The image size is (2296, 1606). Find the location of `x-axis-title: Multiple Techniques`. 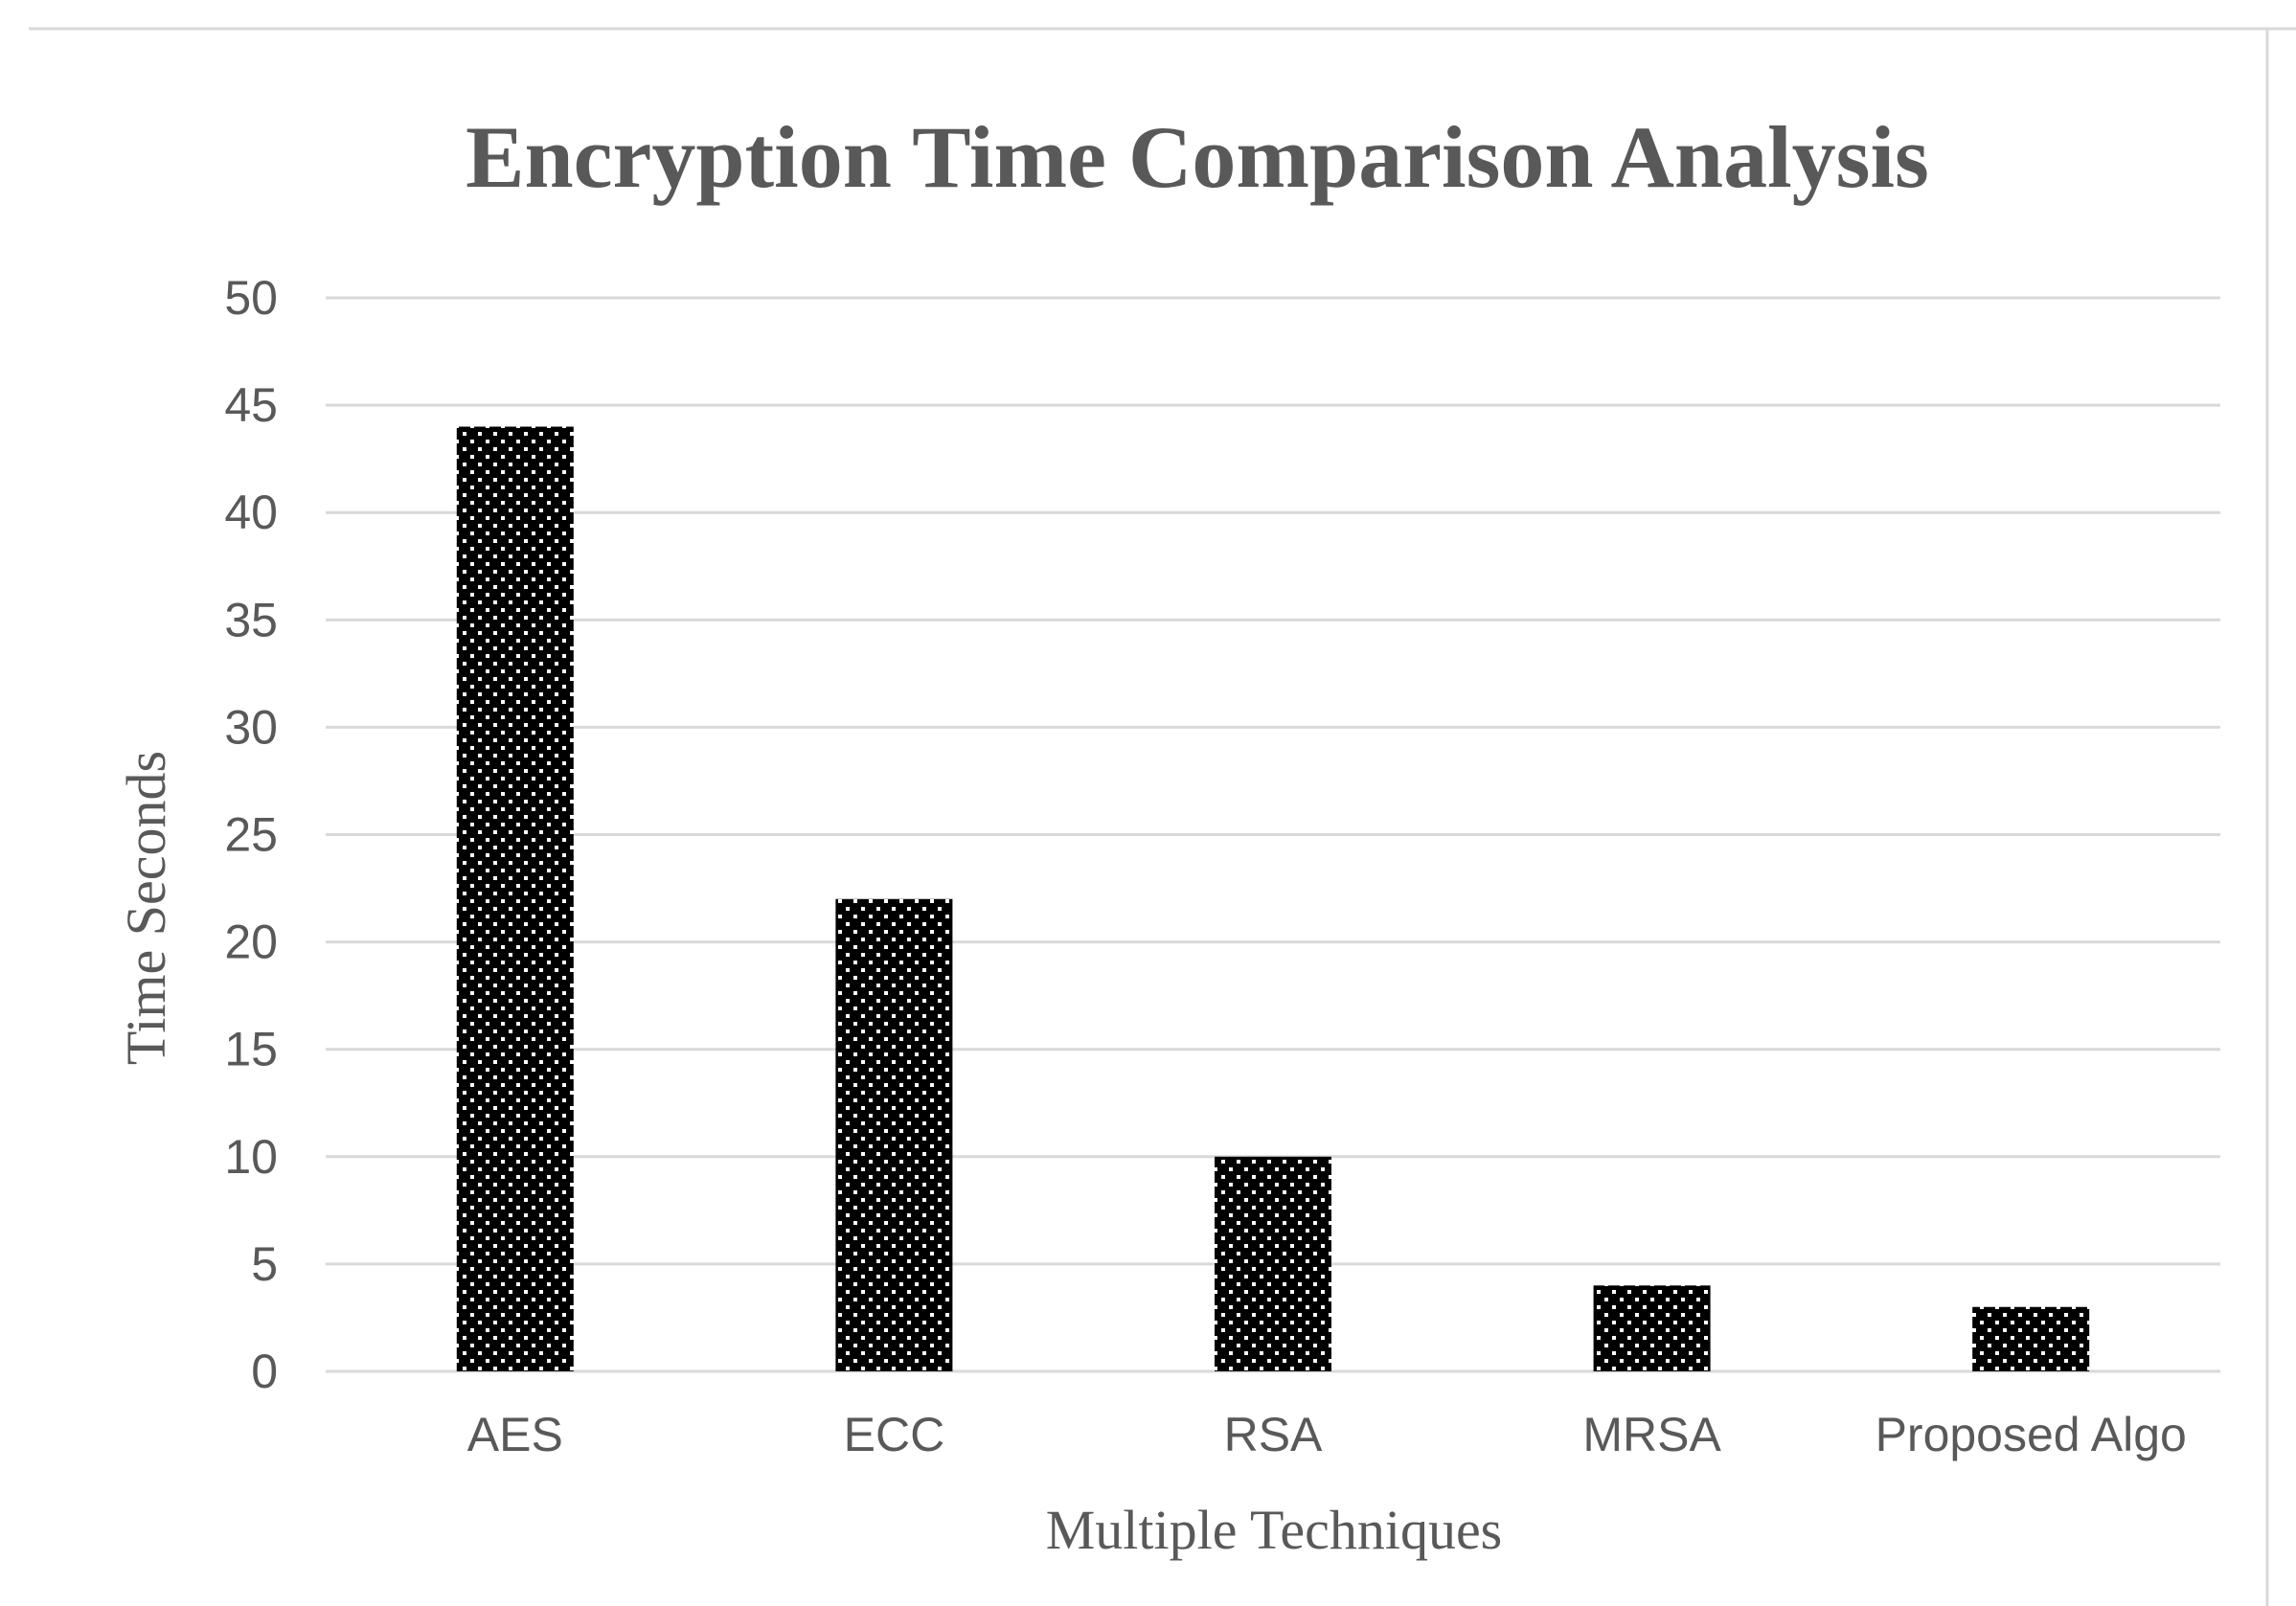

x-axis-title: Multiple Techniques is located at coordinates (1274, 1530).